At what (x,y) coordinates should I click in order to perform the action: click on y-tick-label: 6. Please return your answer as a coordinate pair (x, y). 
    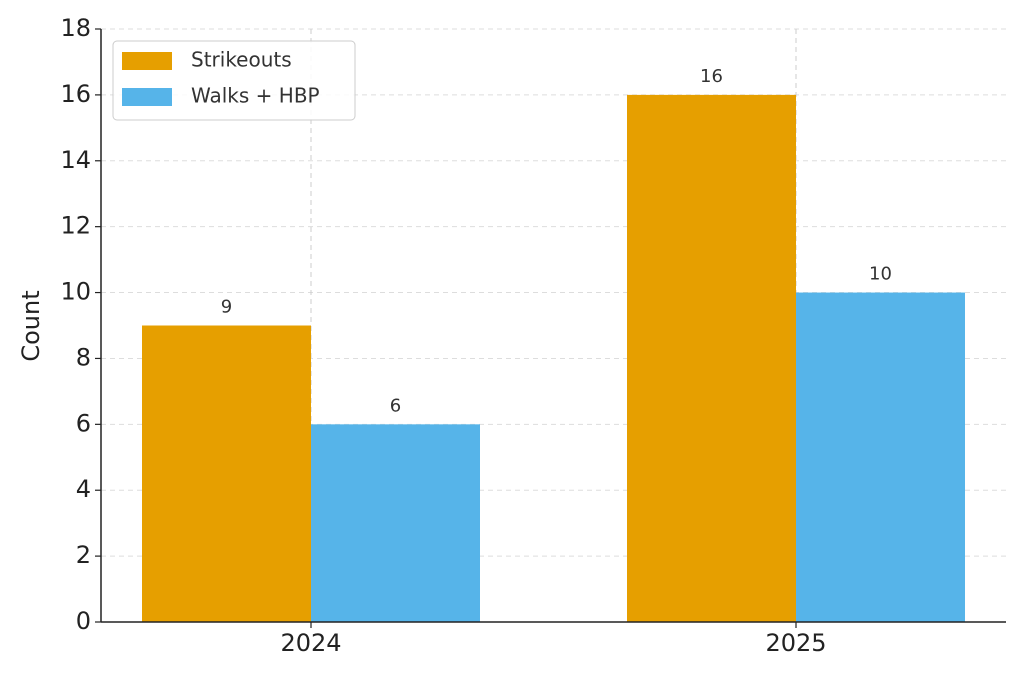
    Looking at the image, I should click on (83, 423).